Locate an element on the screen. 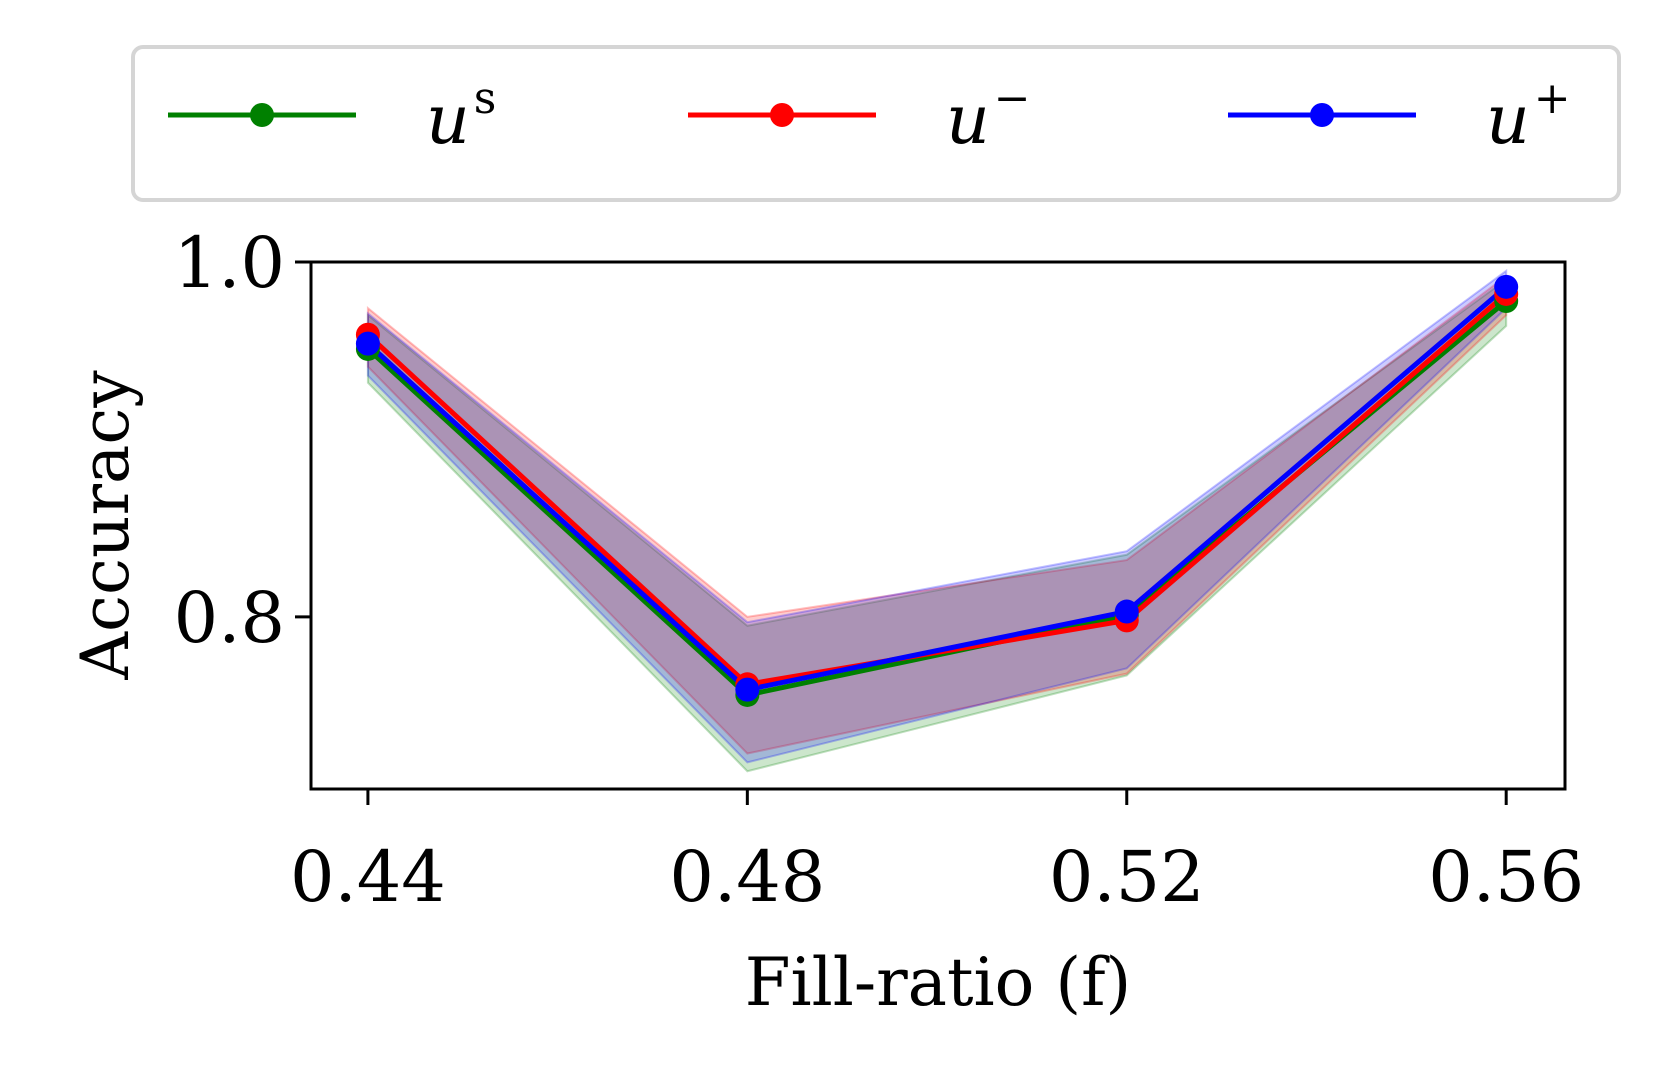 This screenshot has height=1075, width=1662. y-tick-label-0: 0.8 is located at coordinates (229, 618).